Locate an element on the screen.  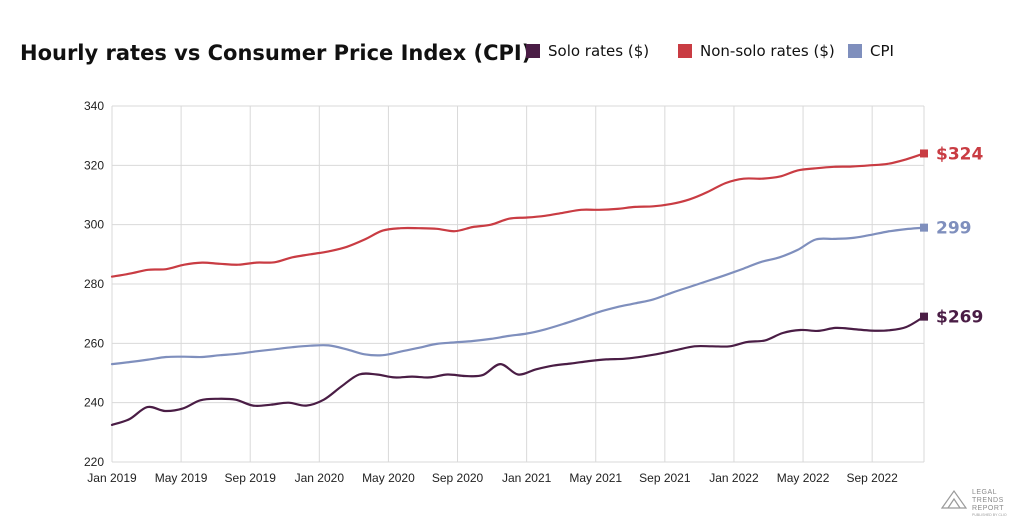
x-tick-label: May 2021 is located at coordinates (595, 478).